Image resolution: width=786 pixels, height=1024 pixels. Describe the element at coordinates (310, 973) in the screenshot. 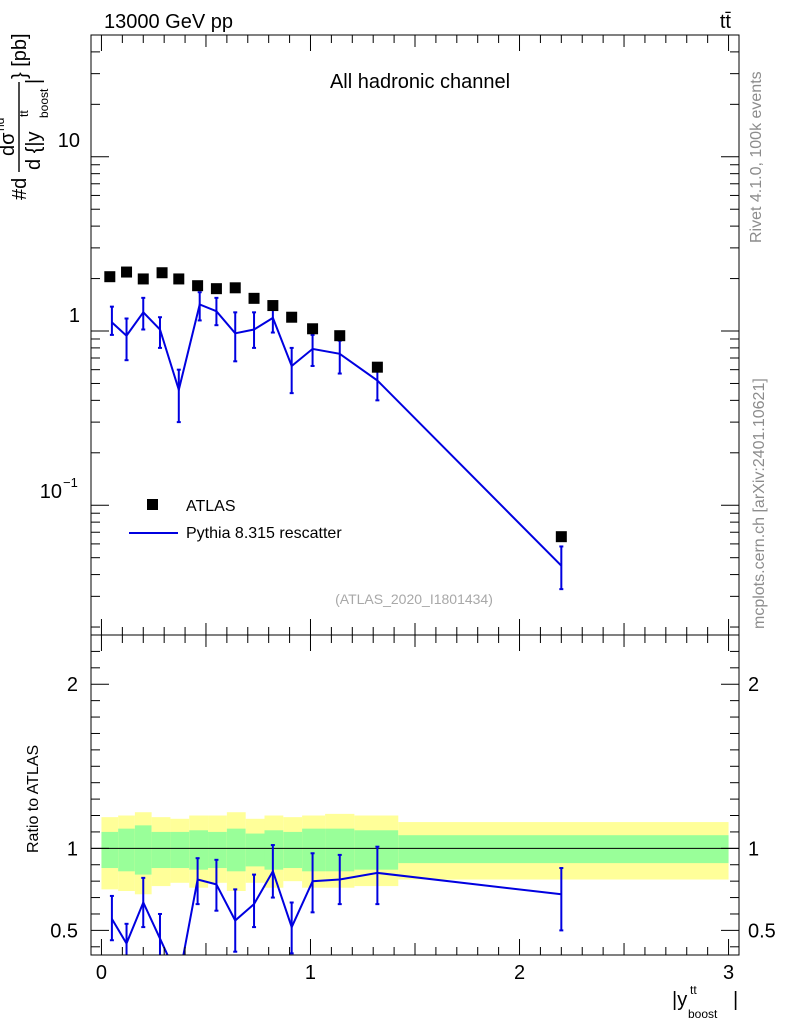

I see `x-tick-label-1: 1` at that location.